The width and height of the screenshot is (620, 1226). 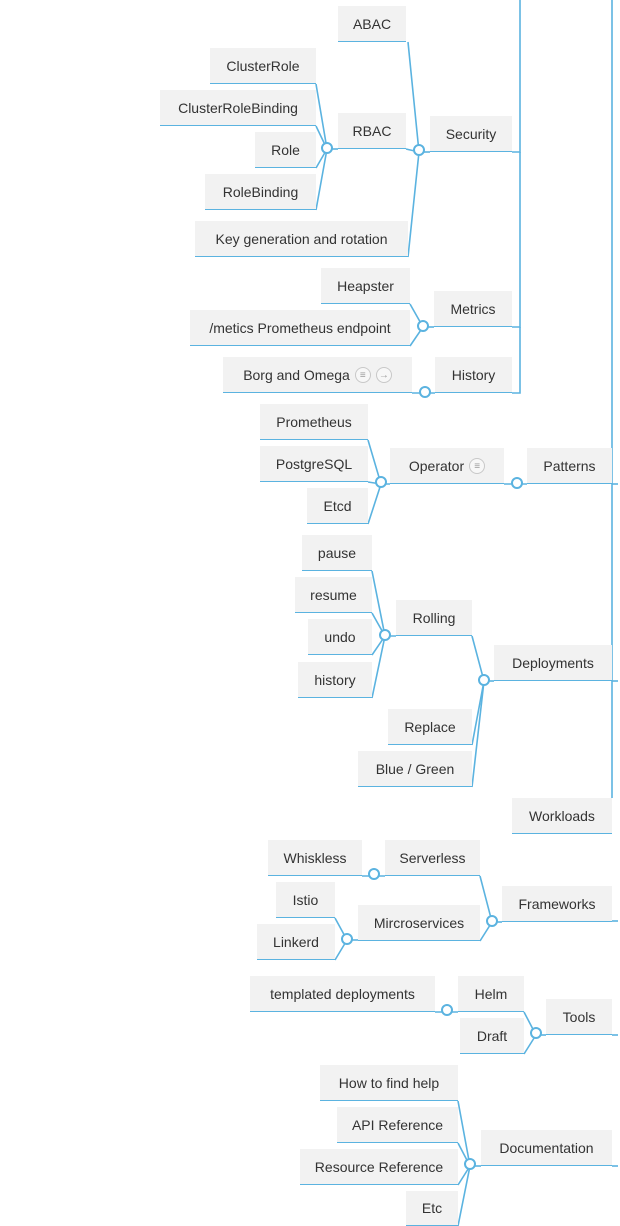 I want to click on node-operator: Operator ≡, so click(x=447, y=466).